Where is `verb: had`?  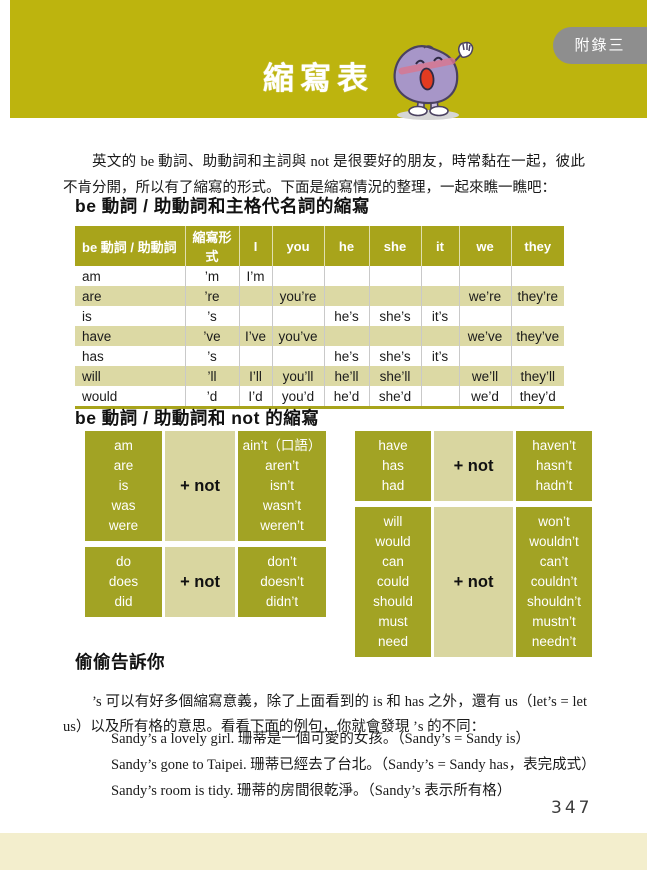
verb: had is located at coordinates (393, 485).